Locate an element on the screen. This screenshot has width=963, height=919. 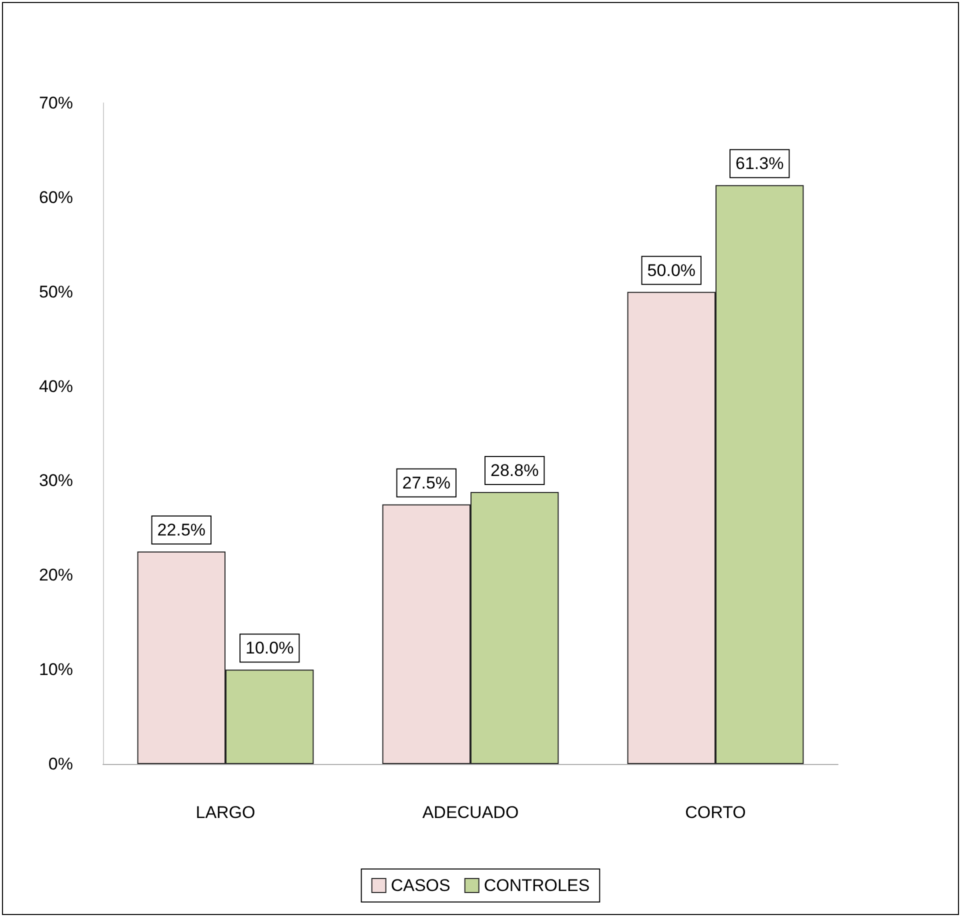
legend-label: CASOS is located at coordinates (420, 885).